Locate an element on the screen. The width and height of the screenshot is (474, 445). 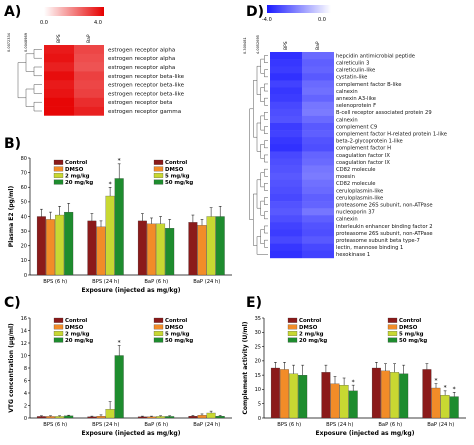
x-axis-title: Exposure (injected as mg/kg) is located at coordinates (131, 433).